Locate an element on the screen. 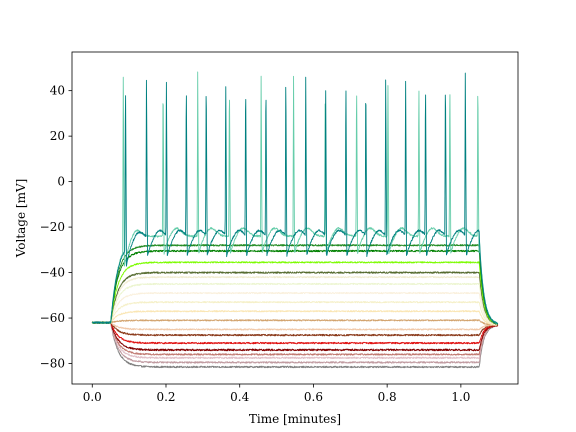  y-tick-label: −80 is located at coordinates (52, 364).